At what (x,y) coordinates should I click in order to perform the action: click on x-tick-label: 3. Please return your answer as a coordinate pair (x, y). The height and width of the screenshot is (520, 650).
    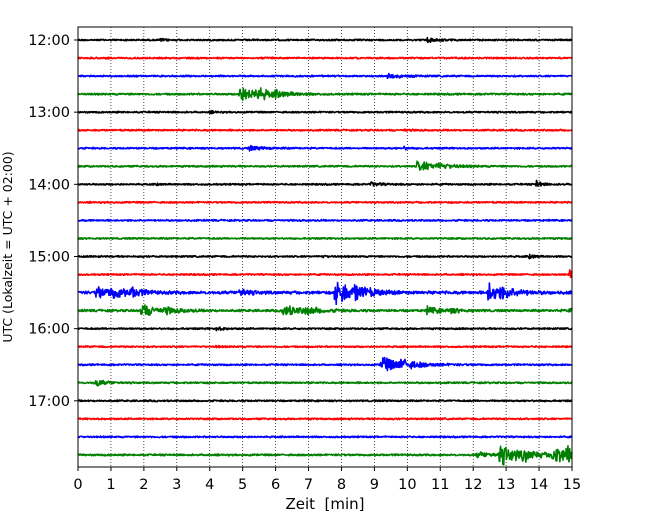
    Looking at the image, I should click on (176, 485).